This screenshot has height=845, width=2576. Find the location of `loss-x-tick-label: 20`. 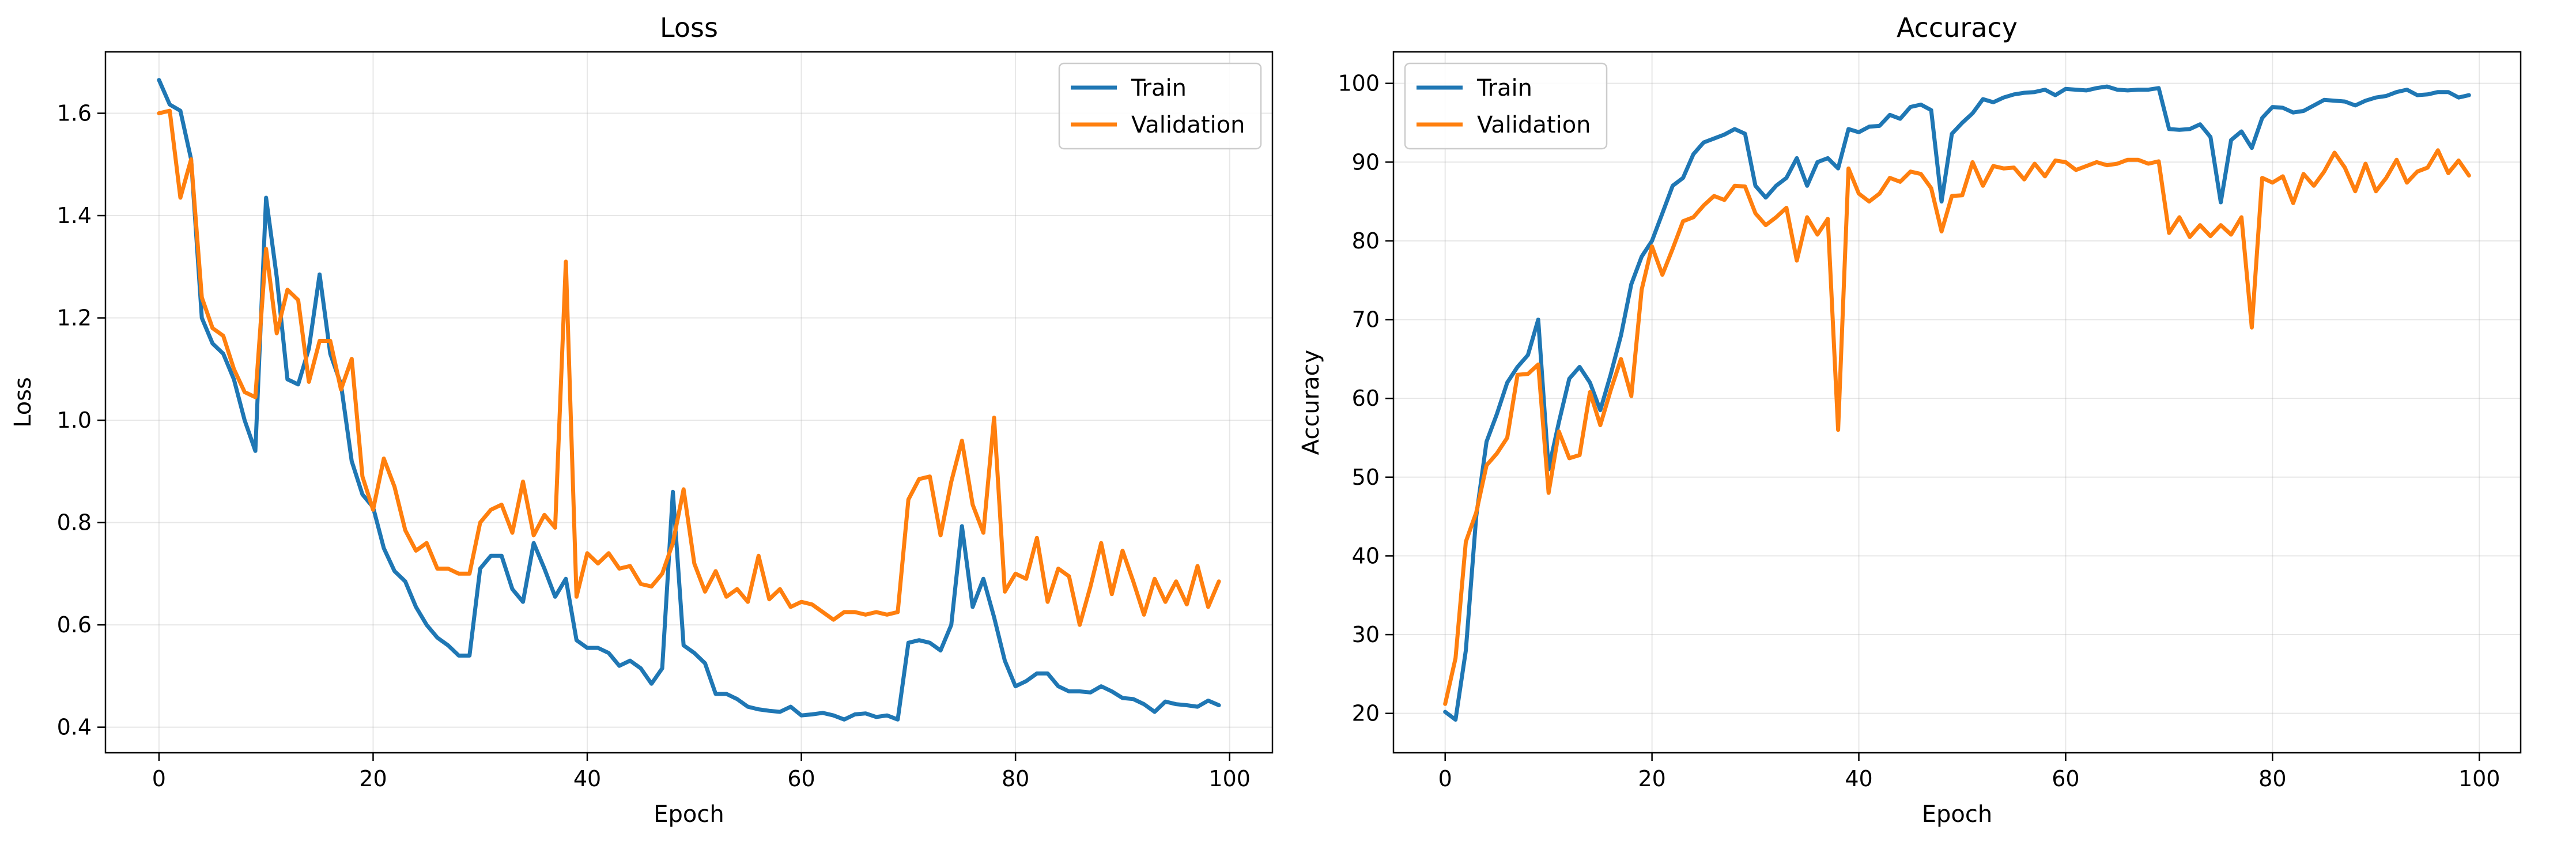

loss-x-tick-label: 20 is located at coordinates (373, 778).